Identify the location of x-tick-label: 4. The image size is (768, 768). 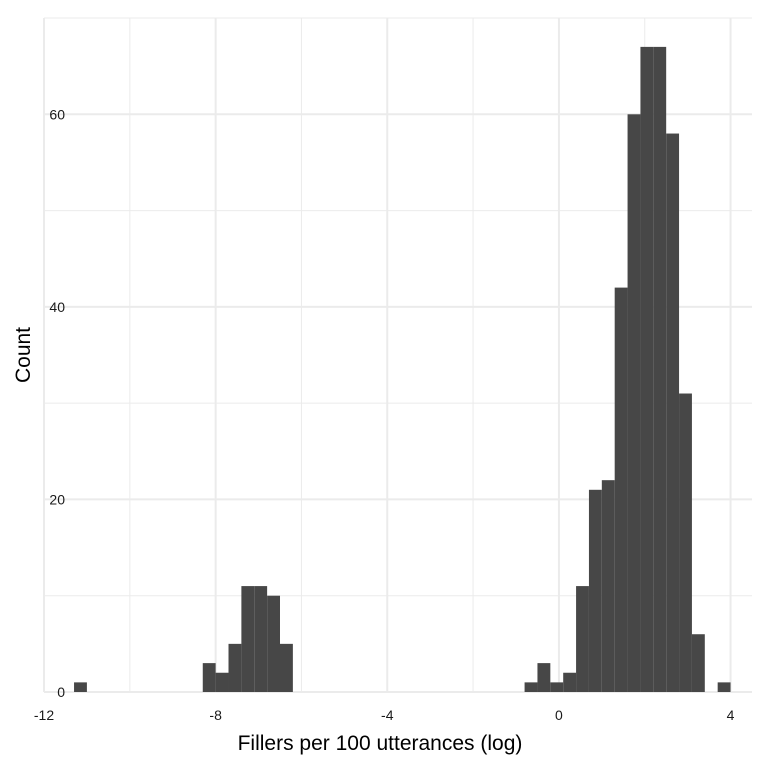
(731, 715).